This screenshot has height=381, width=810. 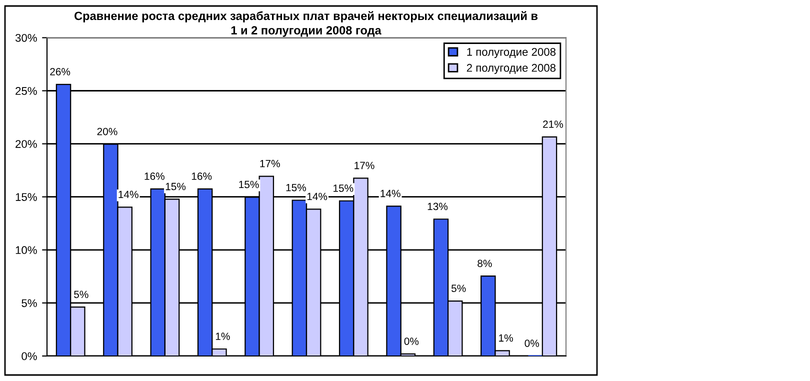 What do you see at coordinates (511, 69) in the screenshot?
I see `legend-label: 2 полугодие 2008` at bounding box center [511, 69].